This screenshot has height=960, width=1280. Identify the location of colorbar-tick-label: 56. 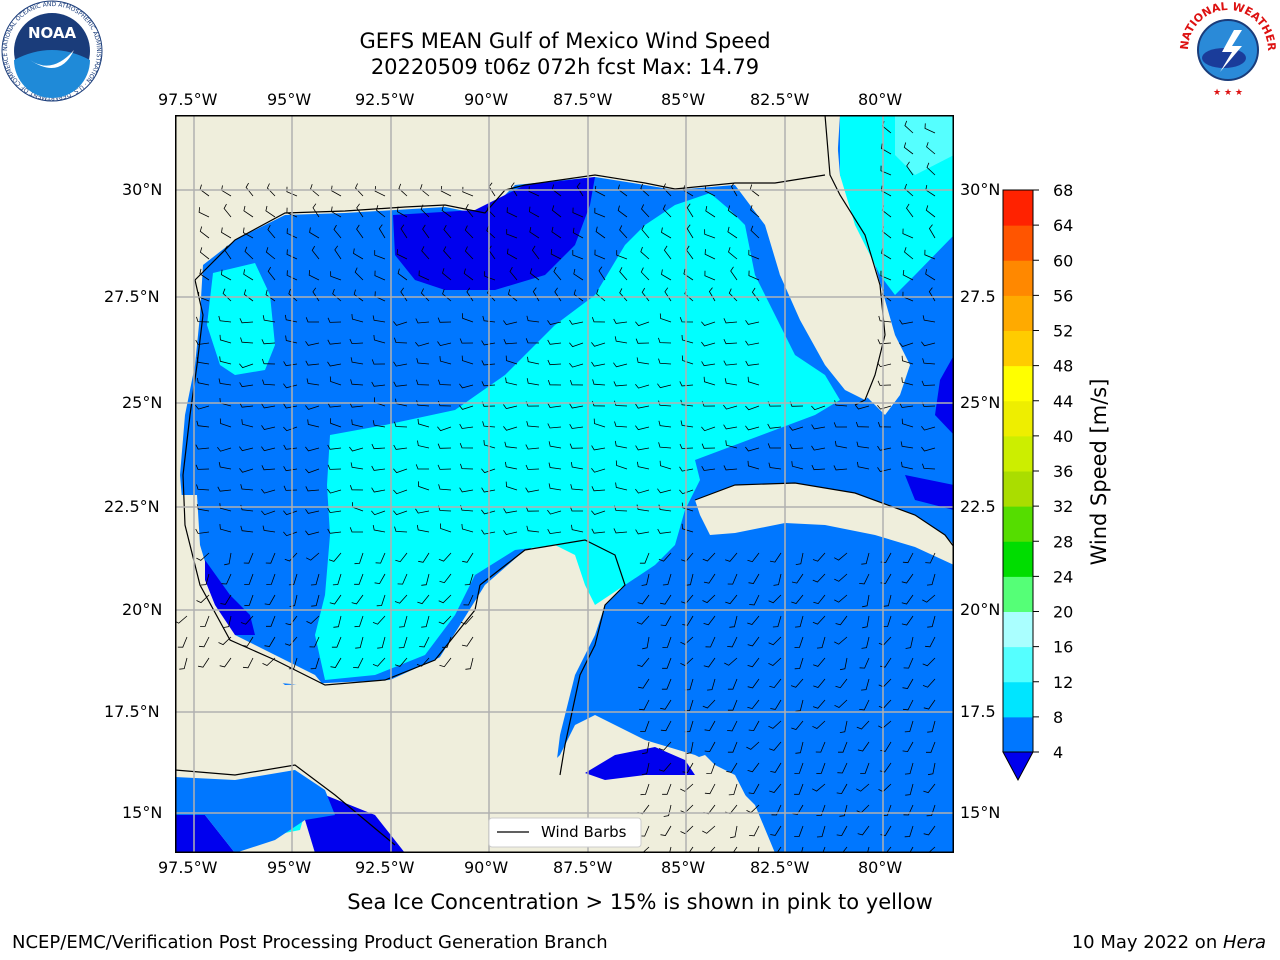
(1063, 295).